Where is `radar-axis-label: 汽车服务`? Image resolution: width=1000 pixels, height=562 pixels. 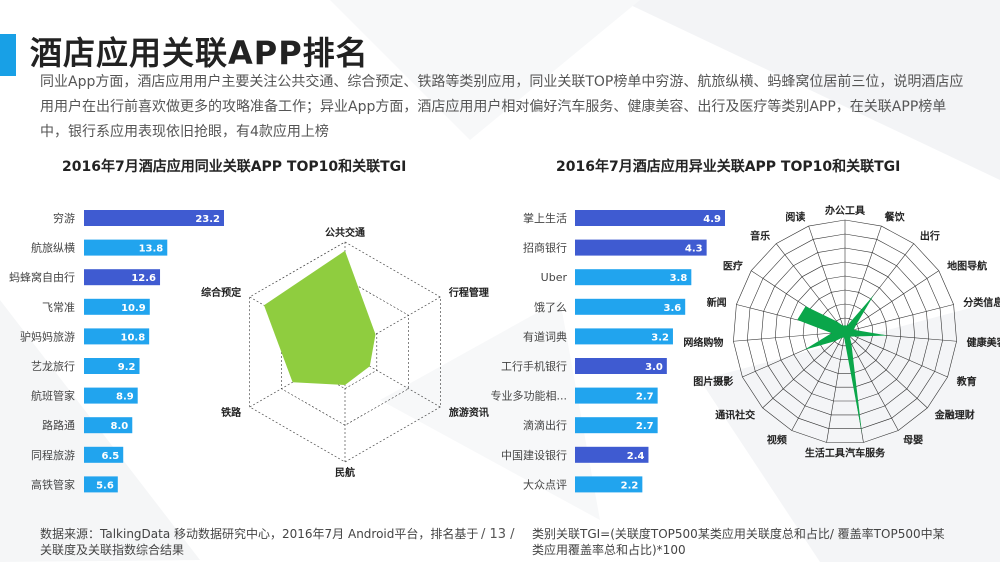 radar-axis-label: 汽车服务 is located at coordinates (865, 452).